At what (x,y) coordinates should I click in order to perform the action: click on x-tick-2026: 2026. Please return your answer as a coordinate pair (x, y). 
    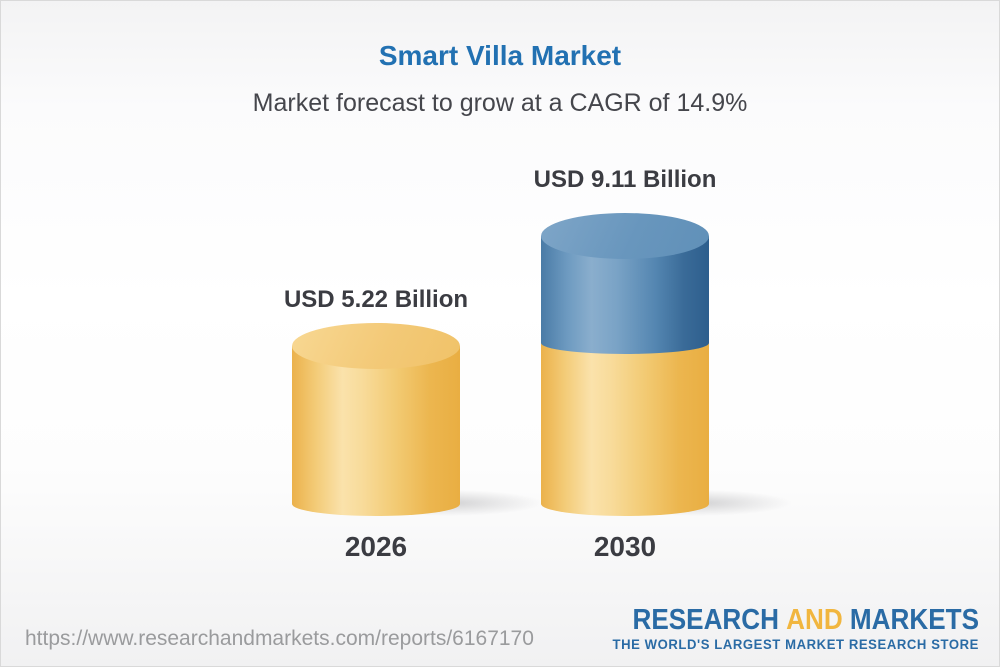
    Looking at the image, I should click on (376, 546).